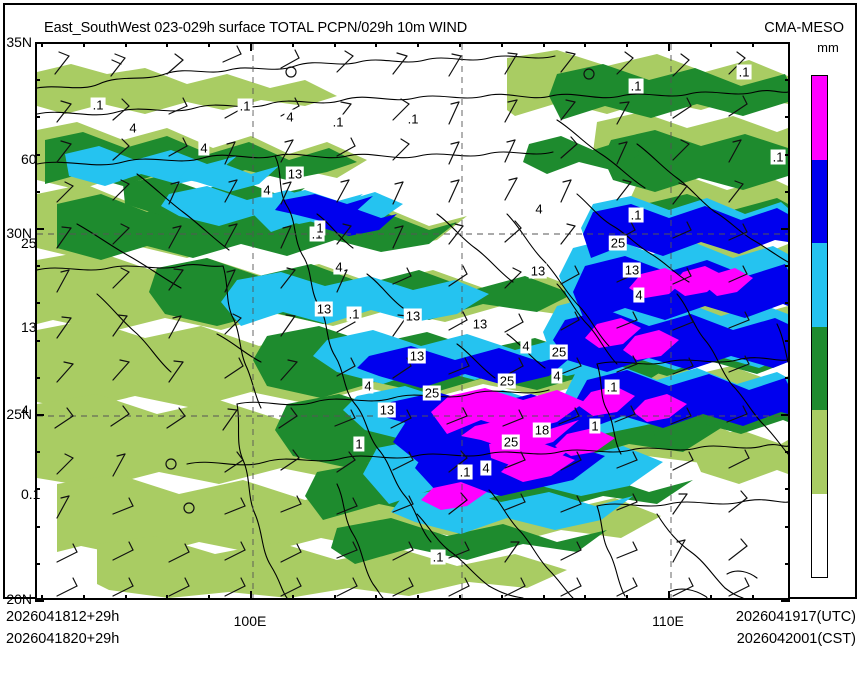  Describe the element at coordinates (63, 617) in the screenshot. I see `footer-init-utc: 2026041812+29h` at that location.